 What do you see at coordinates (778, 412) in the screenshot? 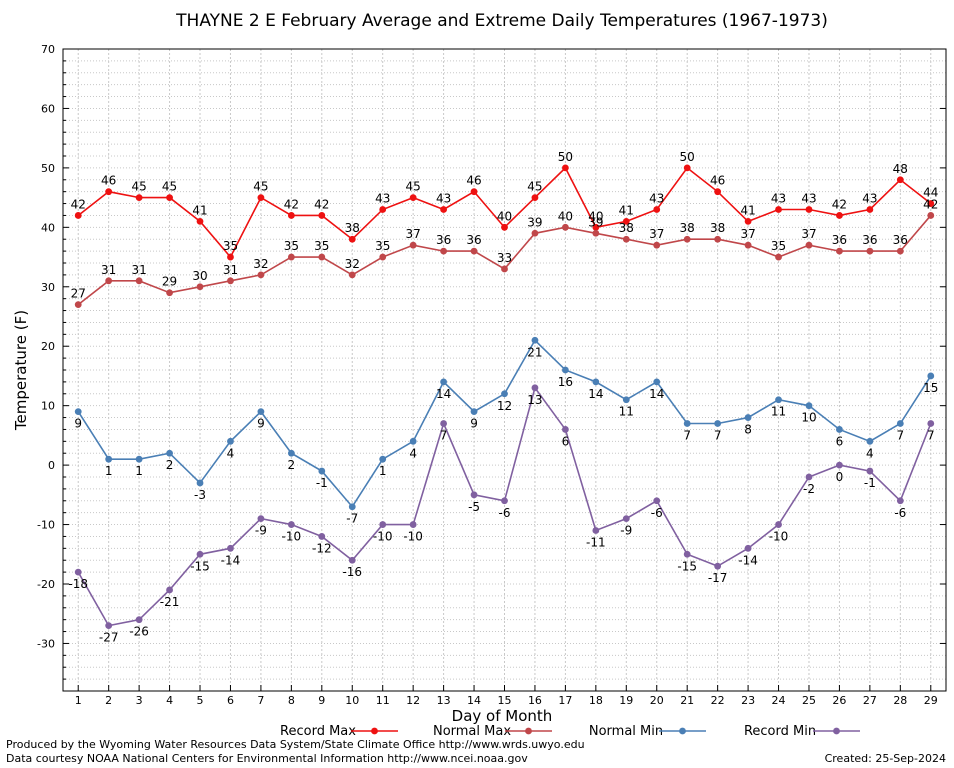
I see `data-label: 11` at bounding box center [778, 412].